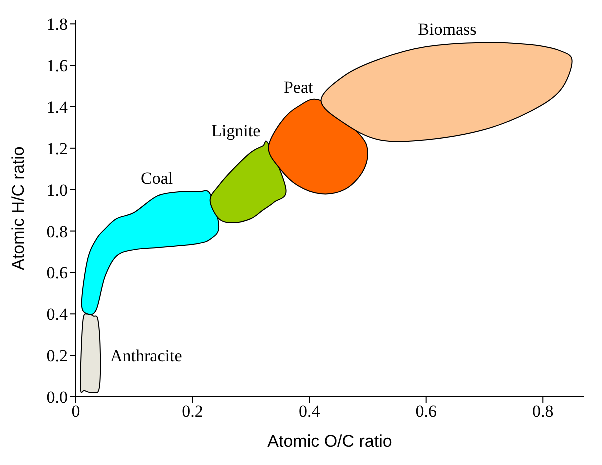  What do you see at coordinates (57, 232) in the screenshot?
I see `y-tick-label: 0.8` at bounding box center [57, 232].